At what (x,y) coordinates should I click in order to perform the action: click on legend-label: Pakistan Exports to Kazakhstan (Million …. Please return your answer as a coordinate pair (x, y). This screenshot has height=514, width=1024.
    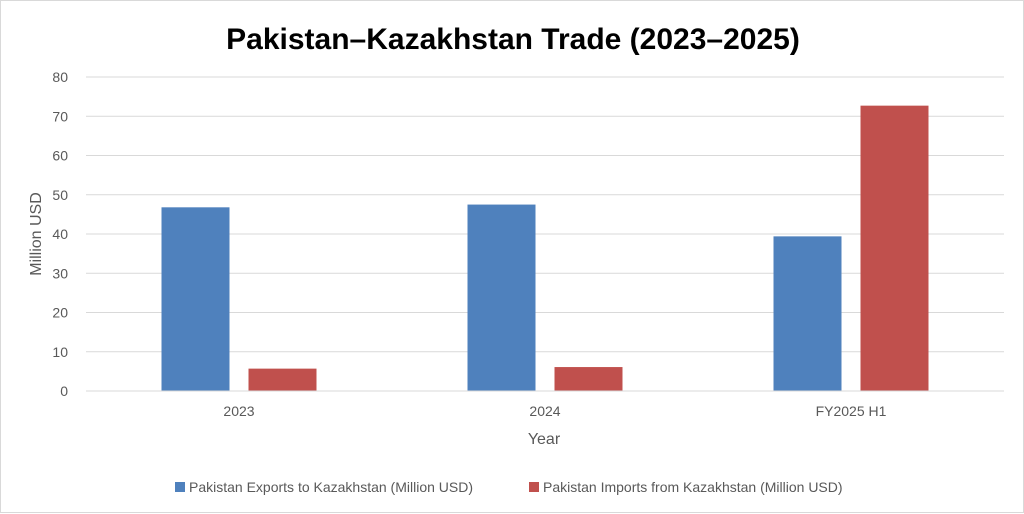
    Looking at the image, I should click on (331, 487).